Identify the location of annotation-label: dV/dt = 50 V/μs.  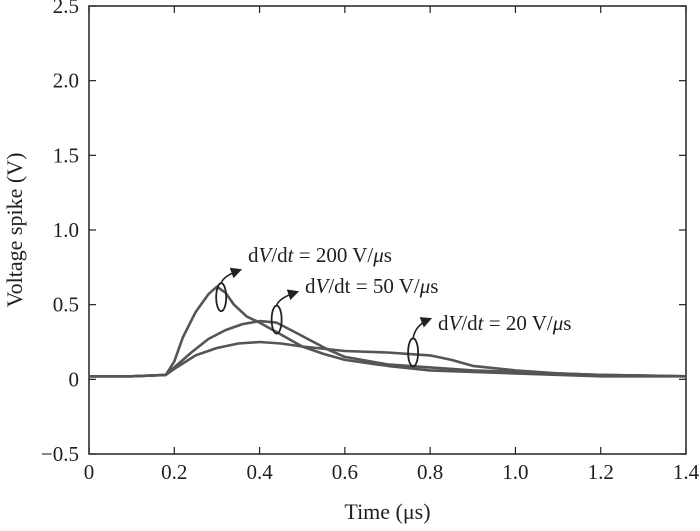
(371, 286).